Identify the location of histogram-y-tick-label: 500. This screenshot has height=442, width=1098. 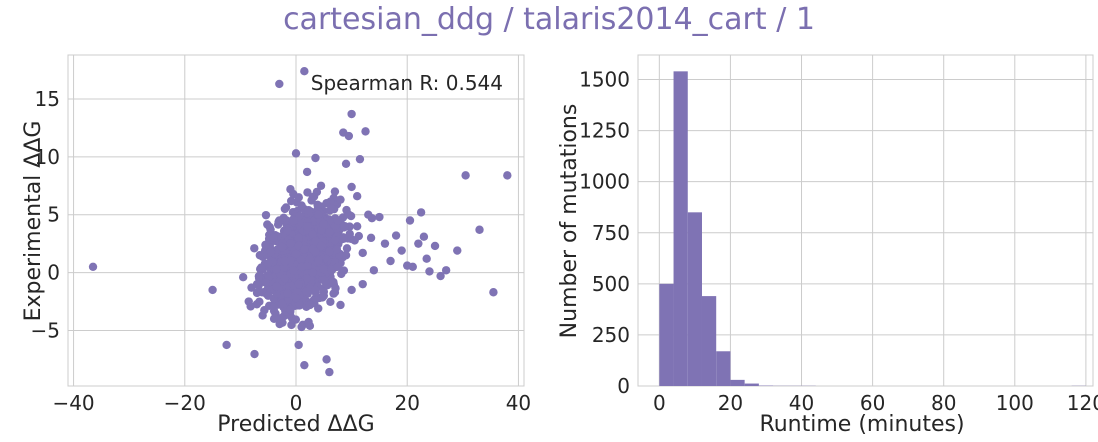
(611, 284).